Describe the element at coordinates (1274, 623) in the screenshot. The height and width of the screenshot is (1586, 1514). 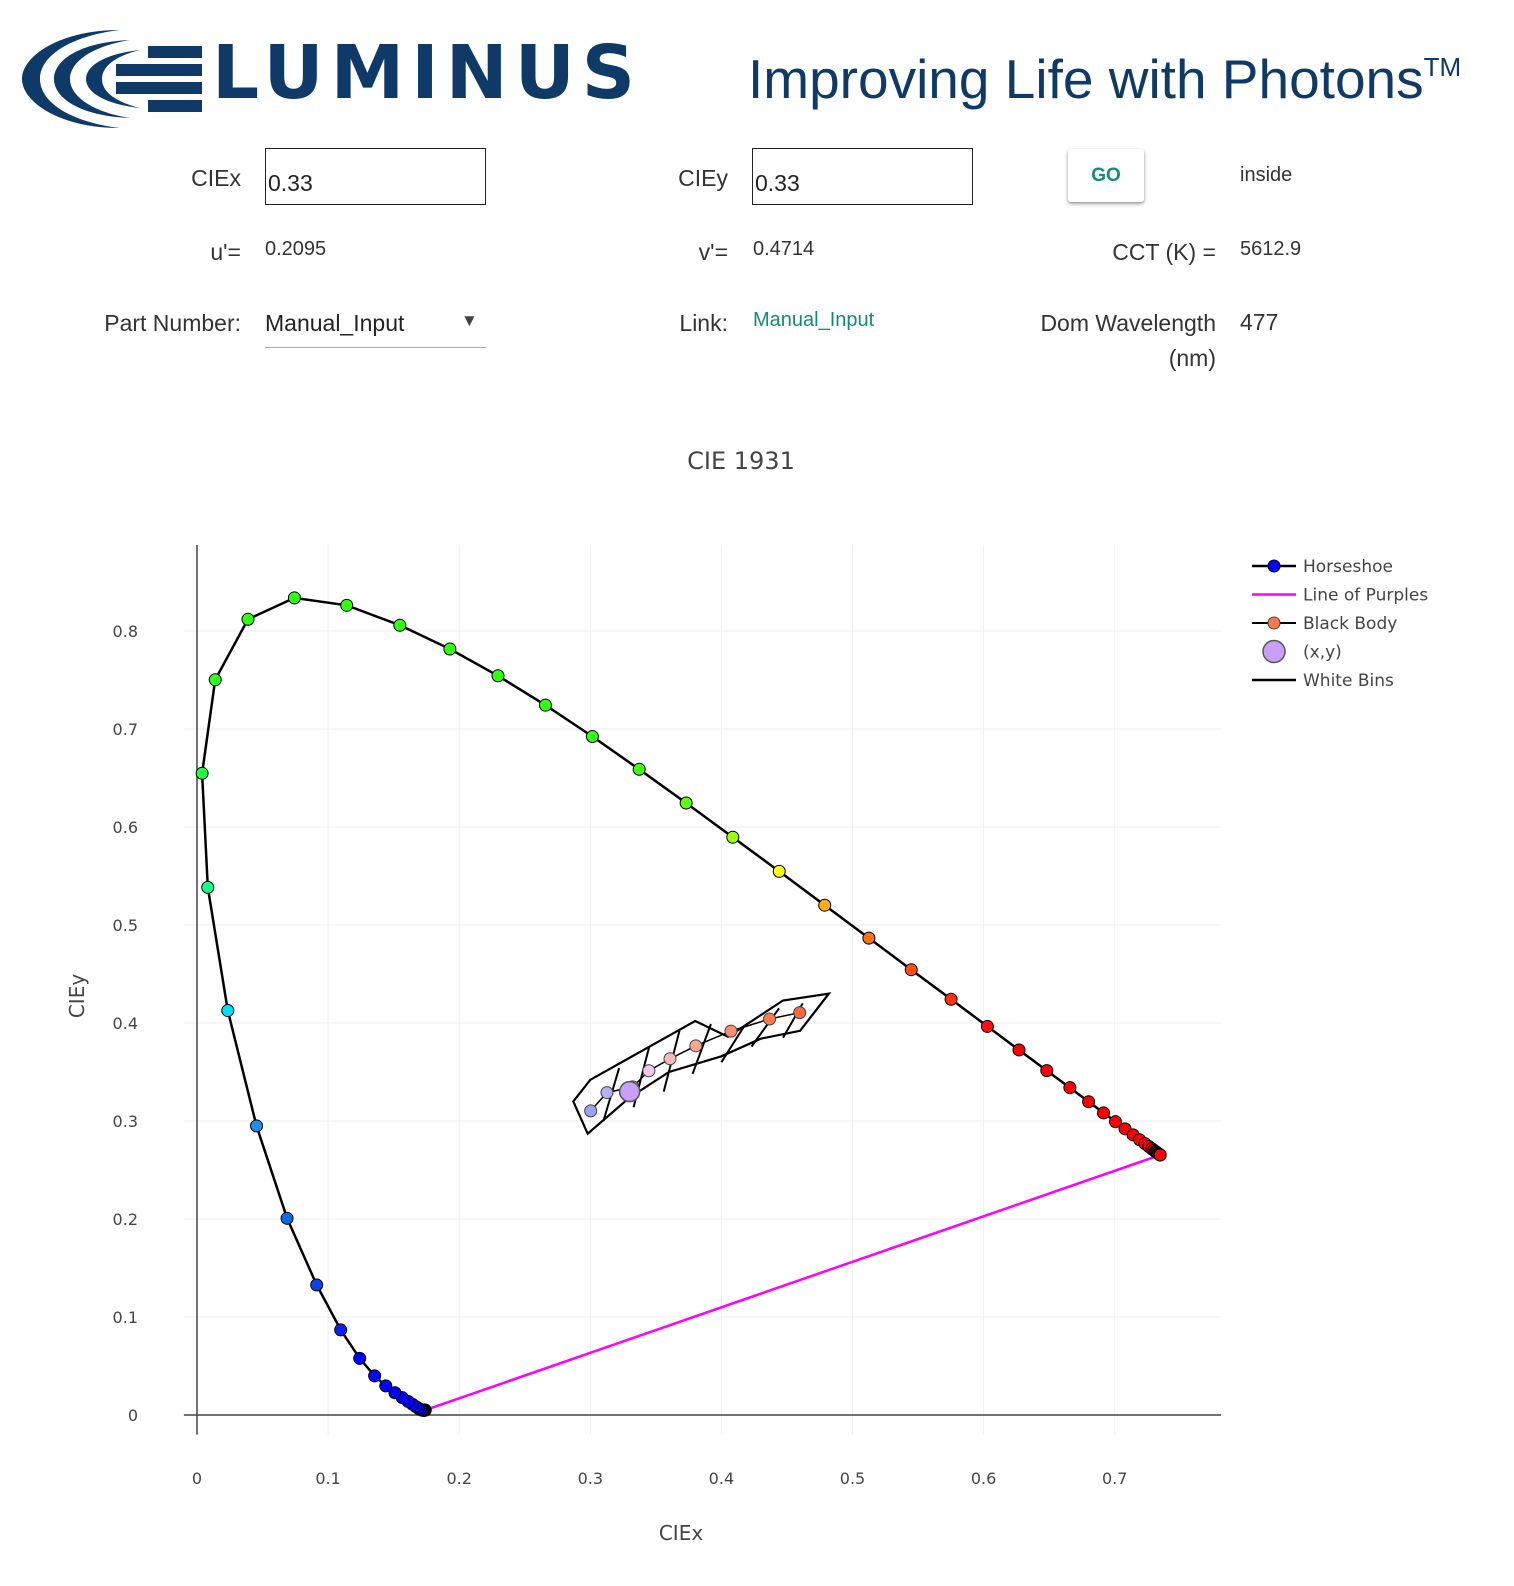
I see `legend-blackbody-marker` at that location.